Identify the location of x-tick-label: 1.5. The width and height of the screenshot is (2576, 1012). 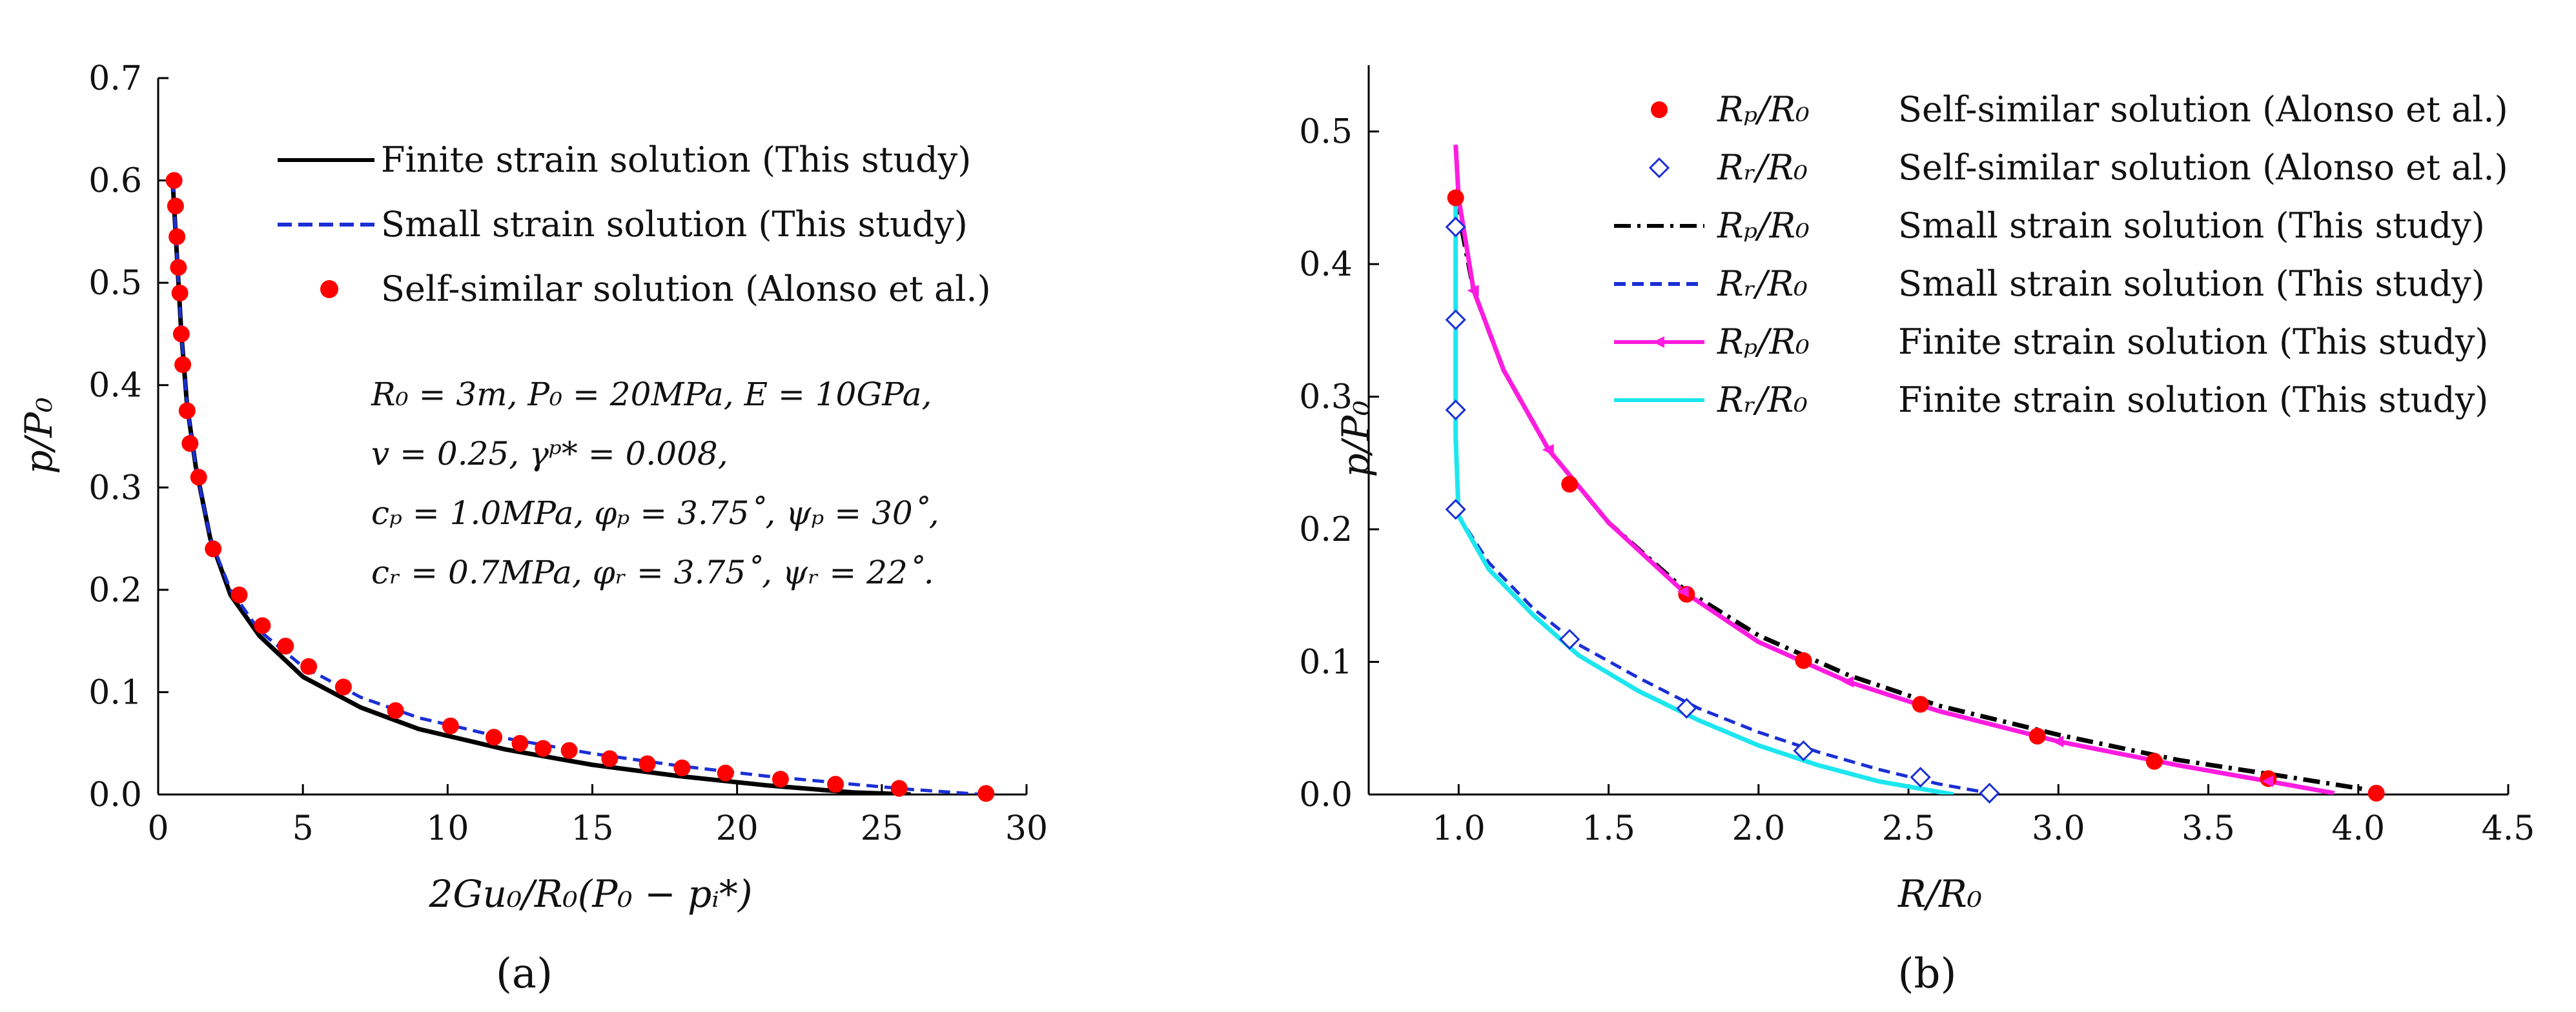
(1609, 828).